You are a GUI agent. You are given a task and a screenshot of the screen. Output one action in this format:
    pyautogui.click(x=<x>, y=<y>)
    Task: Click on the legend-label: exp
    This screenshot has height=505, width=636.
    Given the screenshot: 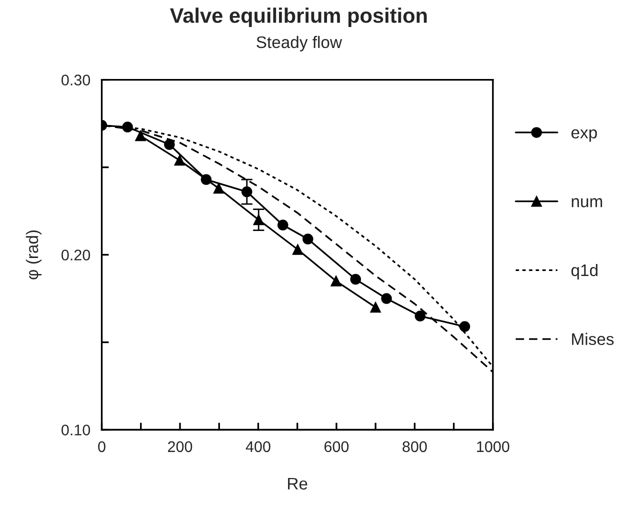 What is the action you would take?
    pyautogui.click(x=584, y=135)
    